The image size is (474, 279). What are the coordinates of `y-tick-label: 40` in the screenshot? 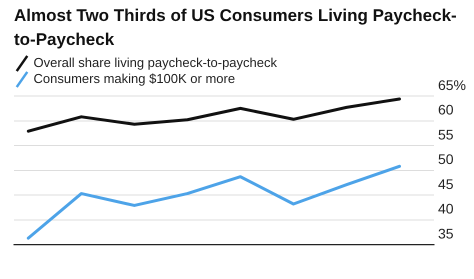 It's located at (446, 208).